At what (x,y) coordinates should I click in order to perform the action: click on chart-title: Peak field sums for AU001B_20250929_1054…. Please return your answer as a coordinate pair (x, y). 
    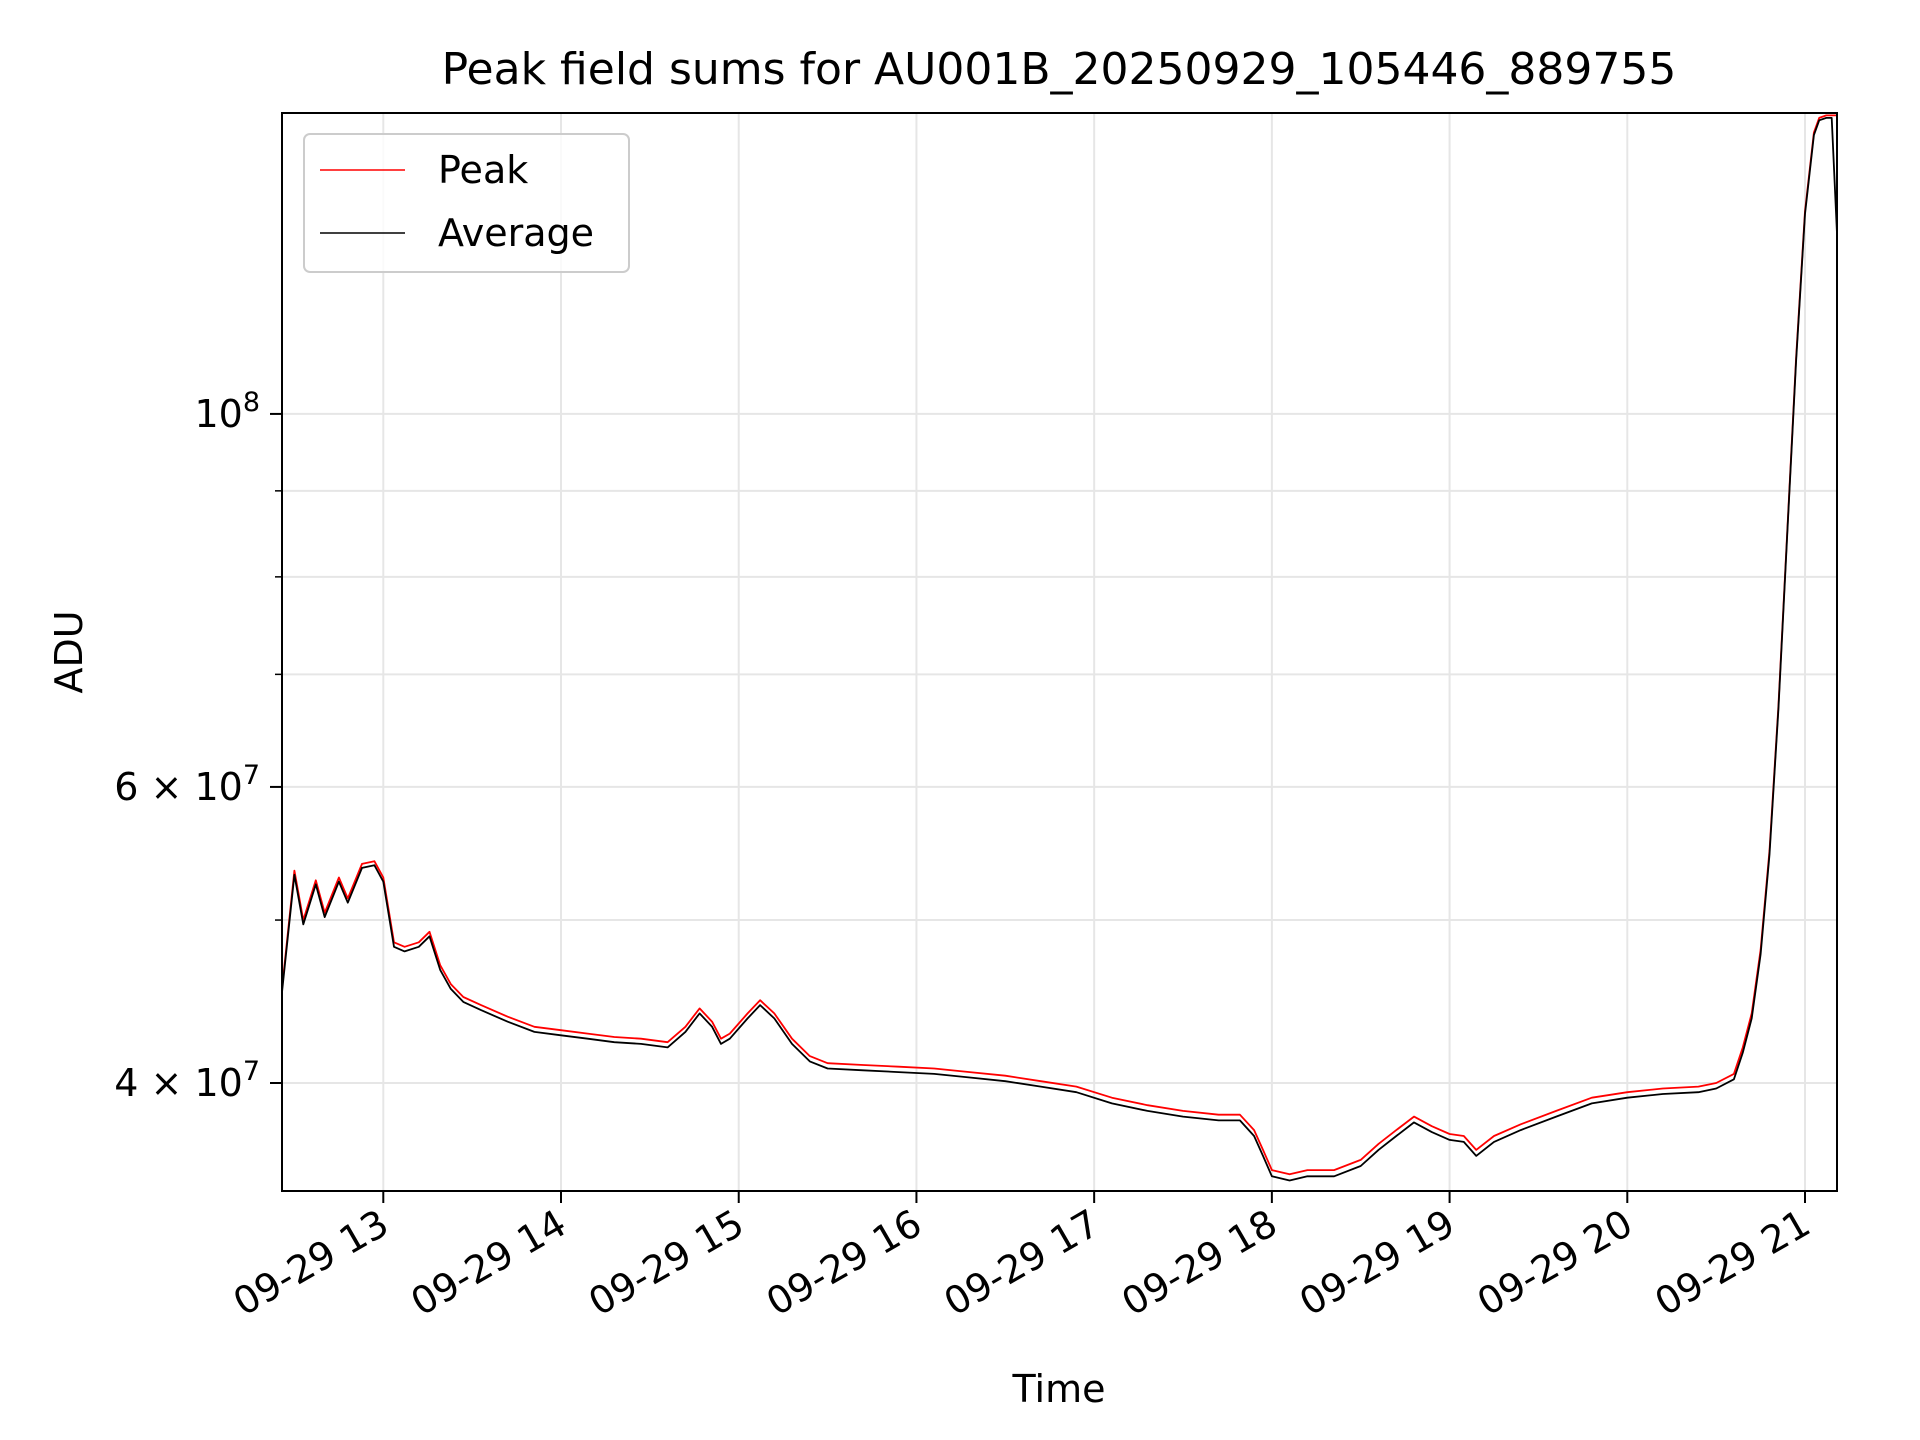
    Looking at the image, I should click on (1059, 69).